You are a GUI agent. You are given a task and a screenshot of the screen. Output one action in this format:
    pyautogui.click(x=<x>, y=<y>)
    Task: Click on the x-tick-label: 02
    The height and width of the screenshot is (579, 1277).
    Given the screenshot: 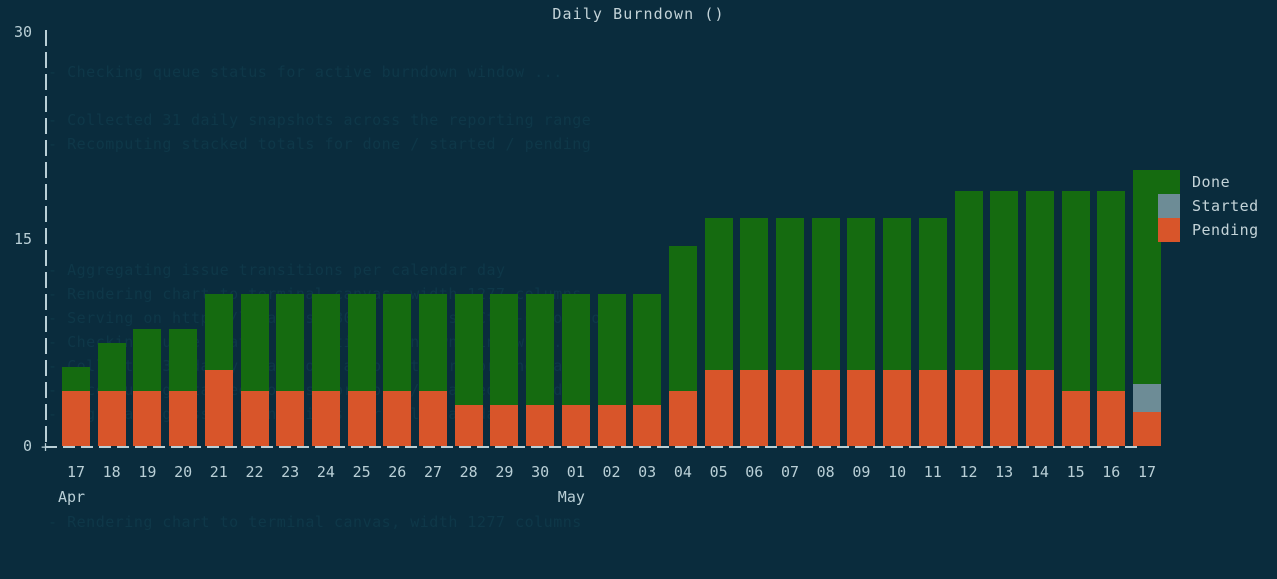 What is the action you would take?
    pyautogui.click(x=611, y=472)
    